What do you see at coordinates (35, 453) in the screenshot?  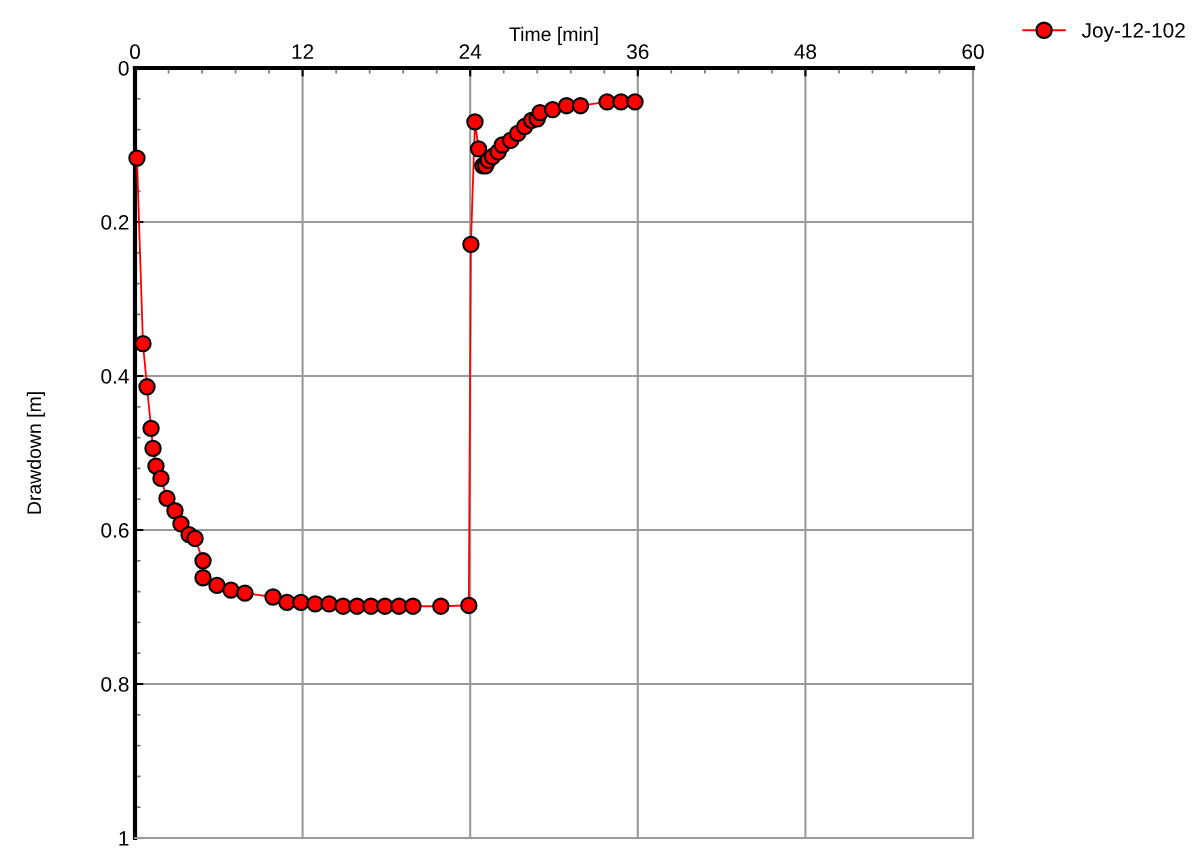 I see `y-axis-title: Drawdown [m]` at bounding box center [35, 453].